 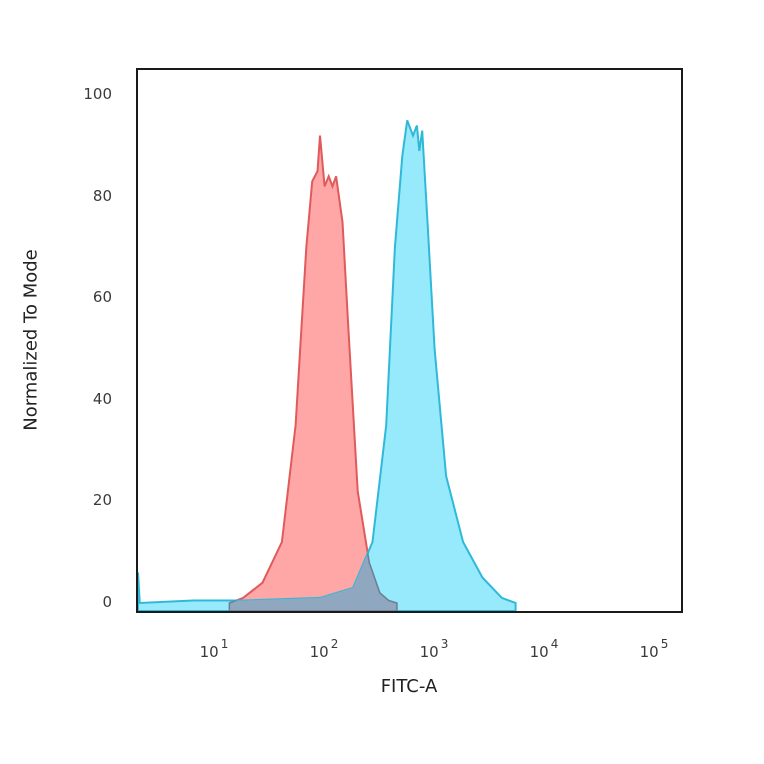 I want to click on y-tick-label: 0, so click(x=107, y=602).